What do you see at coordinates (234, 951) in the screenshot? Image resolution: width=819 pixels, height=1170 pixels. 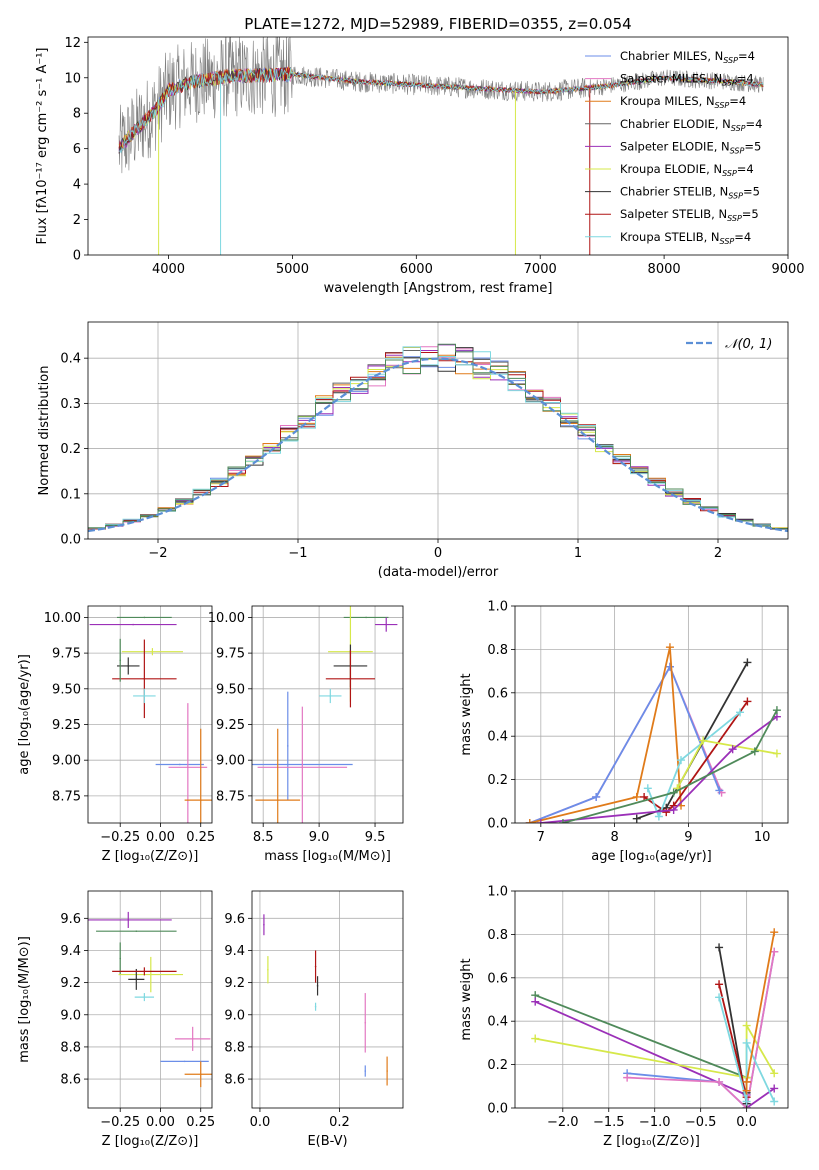 I see `y-tick-label: 9.4` at bounding box center [234, 951].